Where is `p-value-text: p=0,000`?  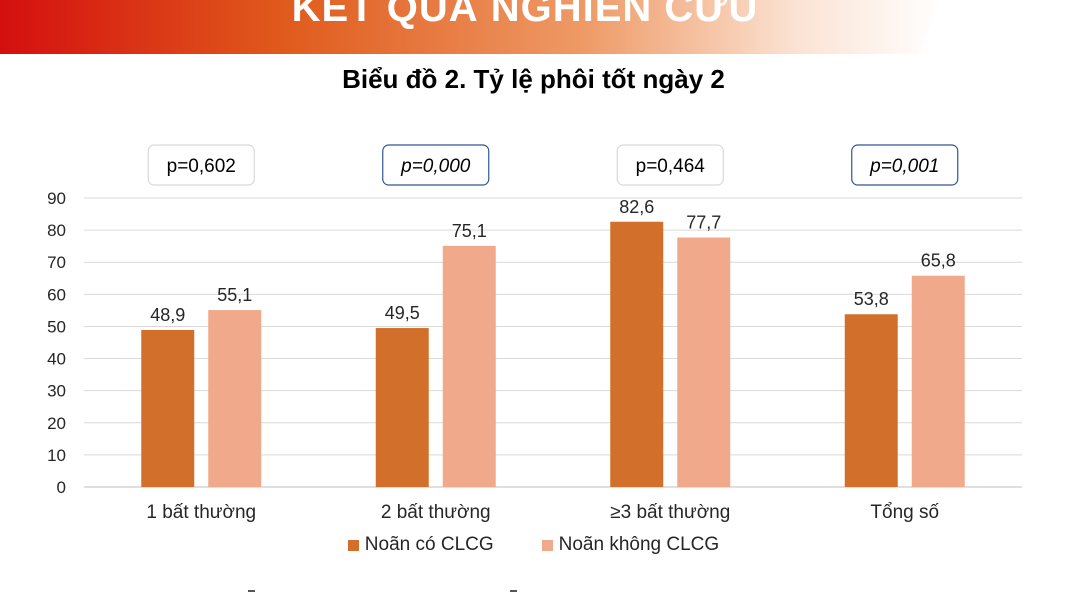
p-value-text: p=0,000 is located at coordinates (435, 166).